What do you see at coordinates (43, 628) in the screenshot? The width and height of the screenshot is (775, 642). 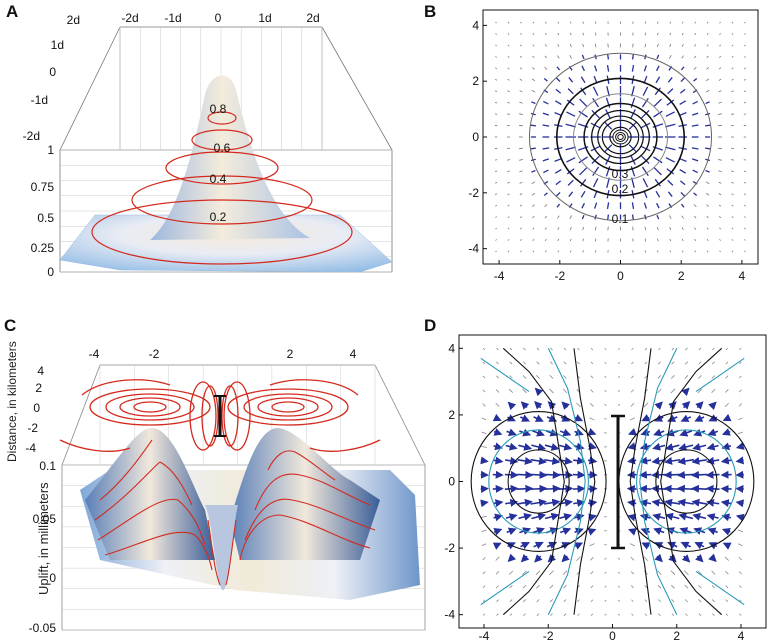 I see `panel-c-z-tick: -0.05` at bounding box center [43, 628].